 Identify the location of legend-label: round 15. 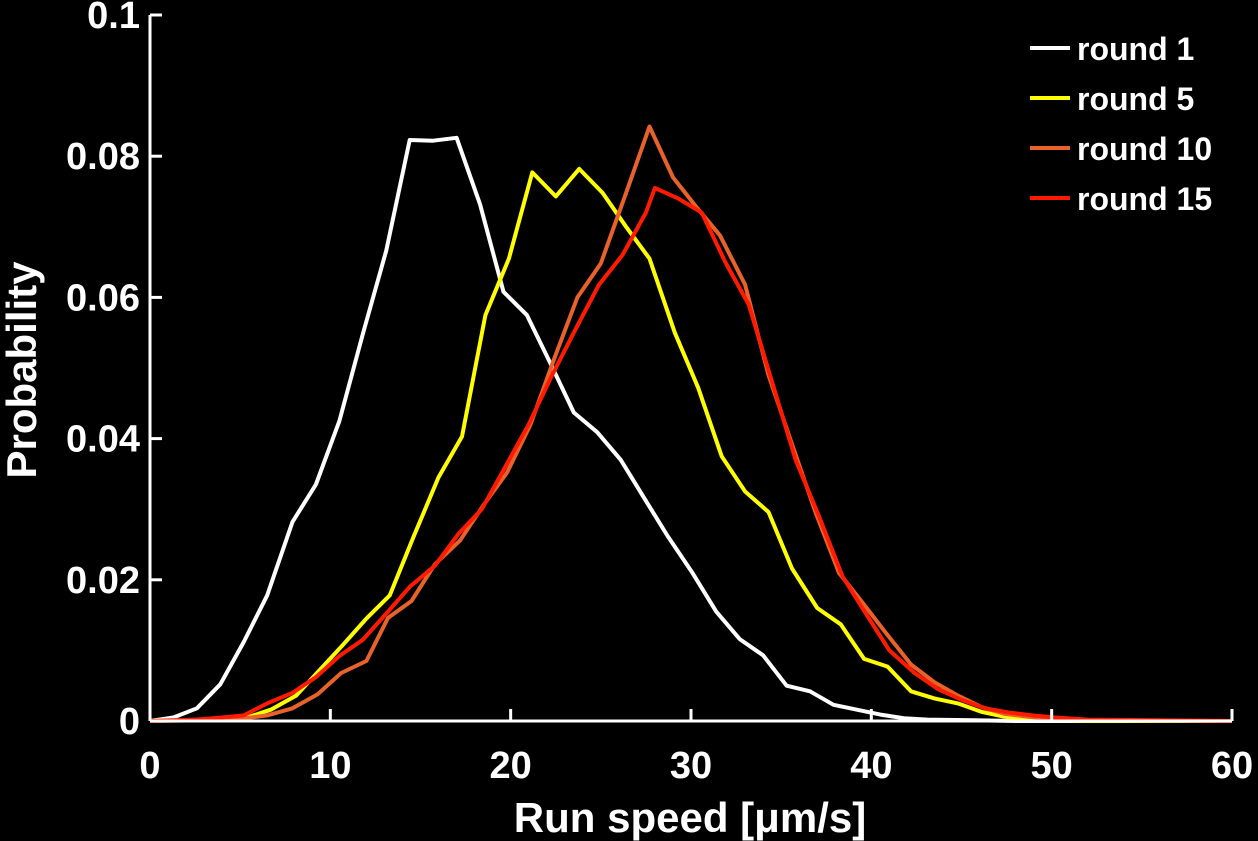
(1144, 199).